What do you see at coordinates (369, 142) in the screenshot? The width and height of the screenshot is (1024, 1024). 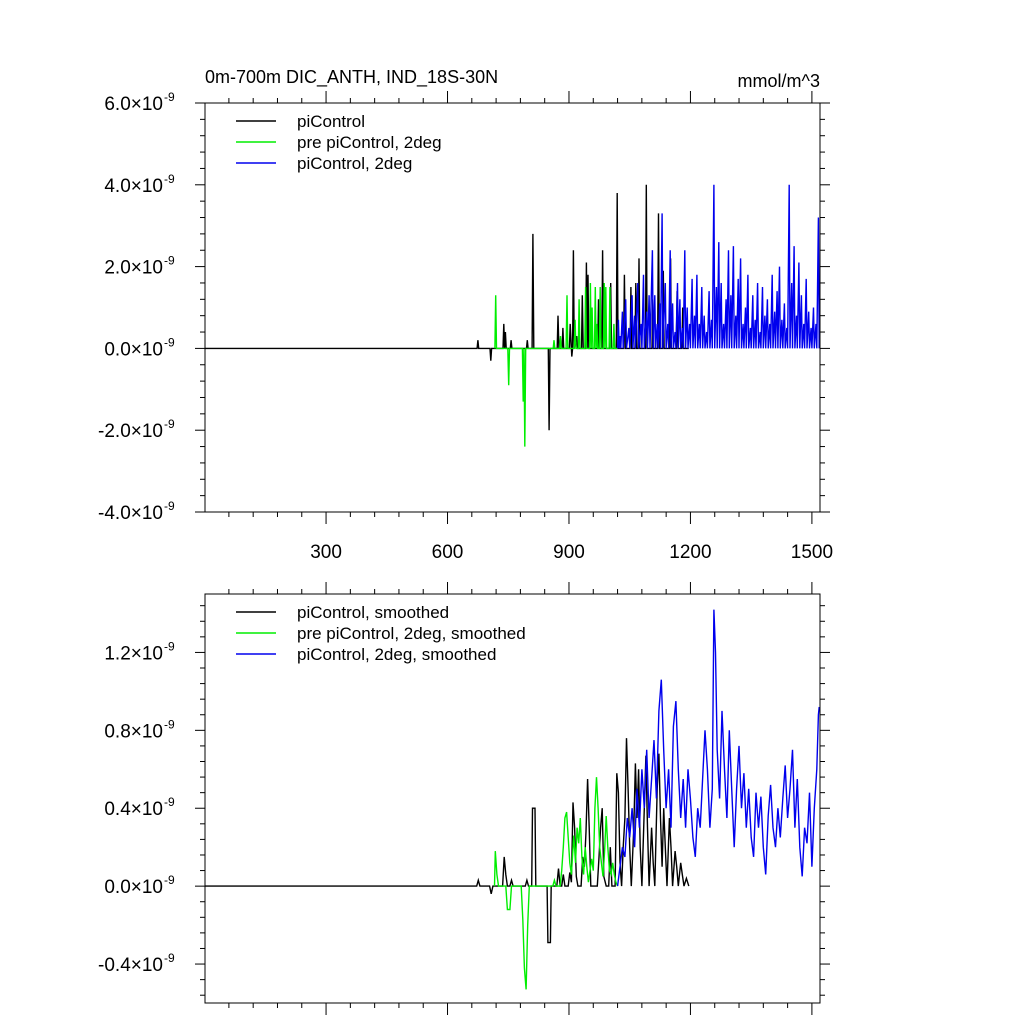 I see `legend-entry-pre-picontrol-2deg: pre piControl, 2deg` at bounding box center [369, 142].